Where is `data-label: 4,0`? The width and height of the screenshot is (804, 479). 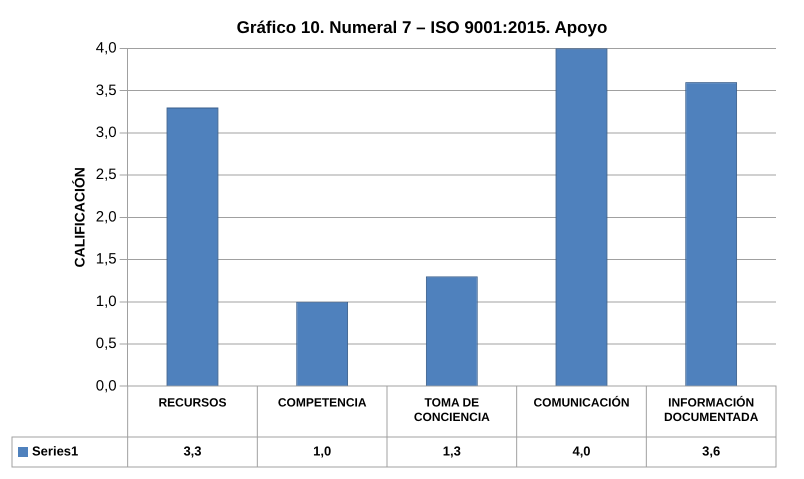
data-label: 4,0 is located at coordinates (581, 451).